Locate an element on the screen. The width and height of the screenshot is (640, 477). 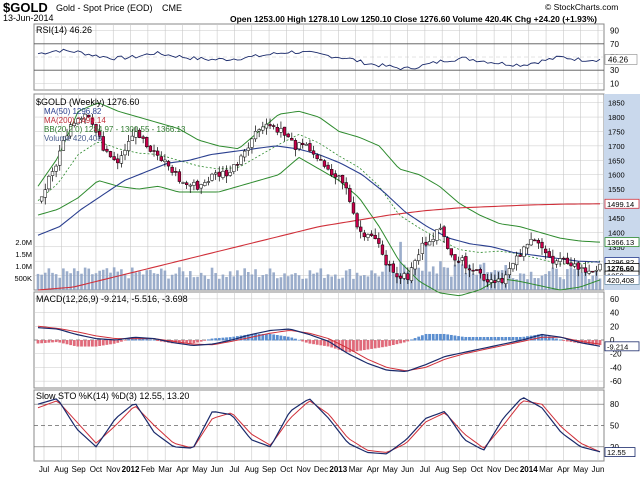
price-tick-label: 1400 is located at coordinates (616, 232).